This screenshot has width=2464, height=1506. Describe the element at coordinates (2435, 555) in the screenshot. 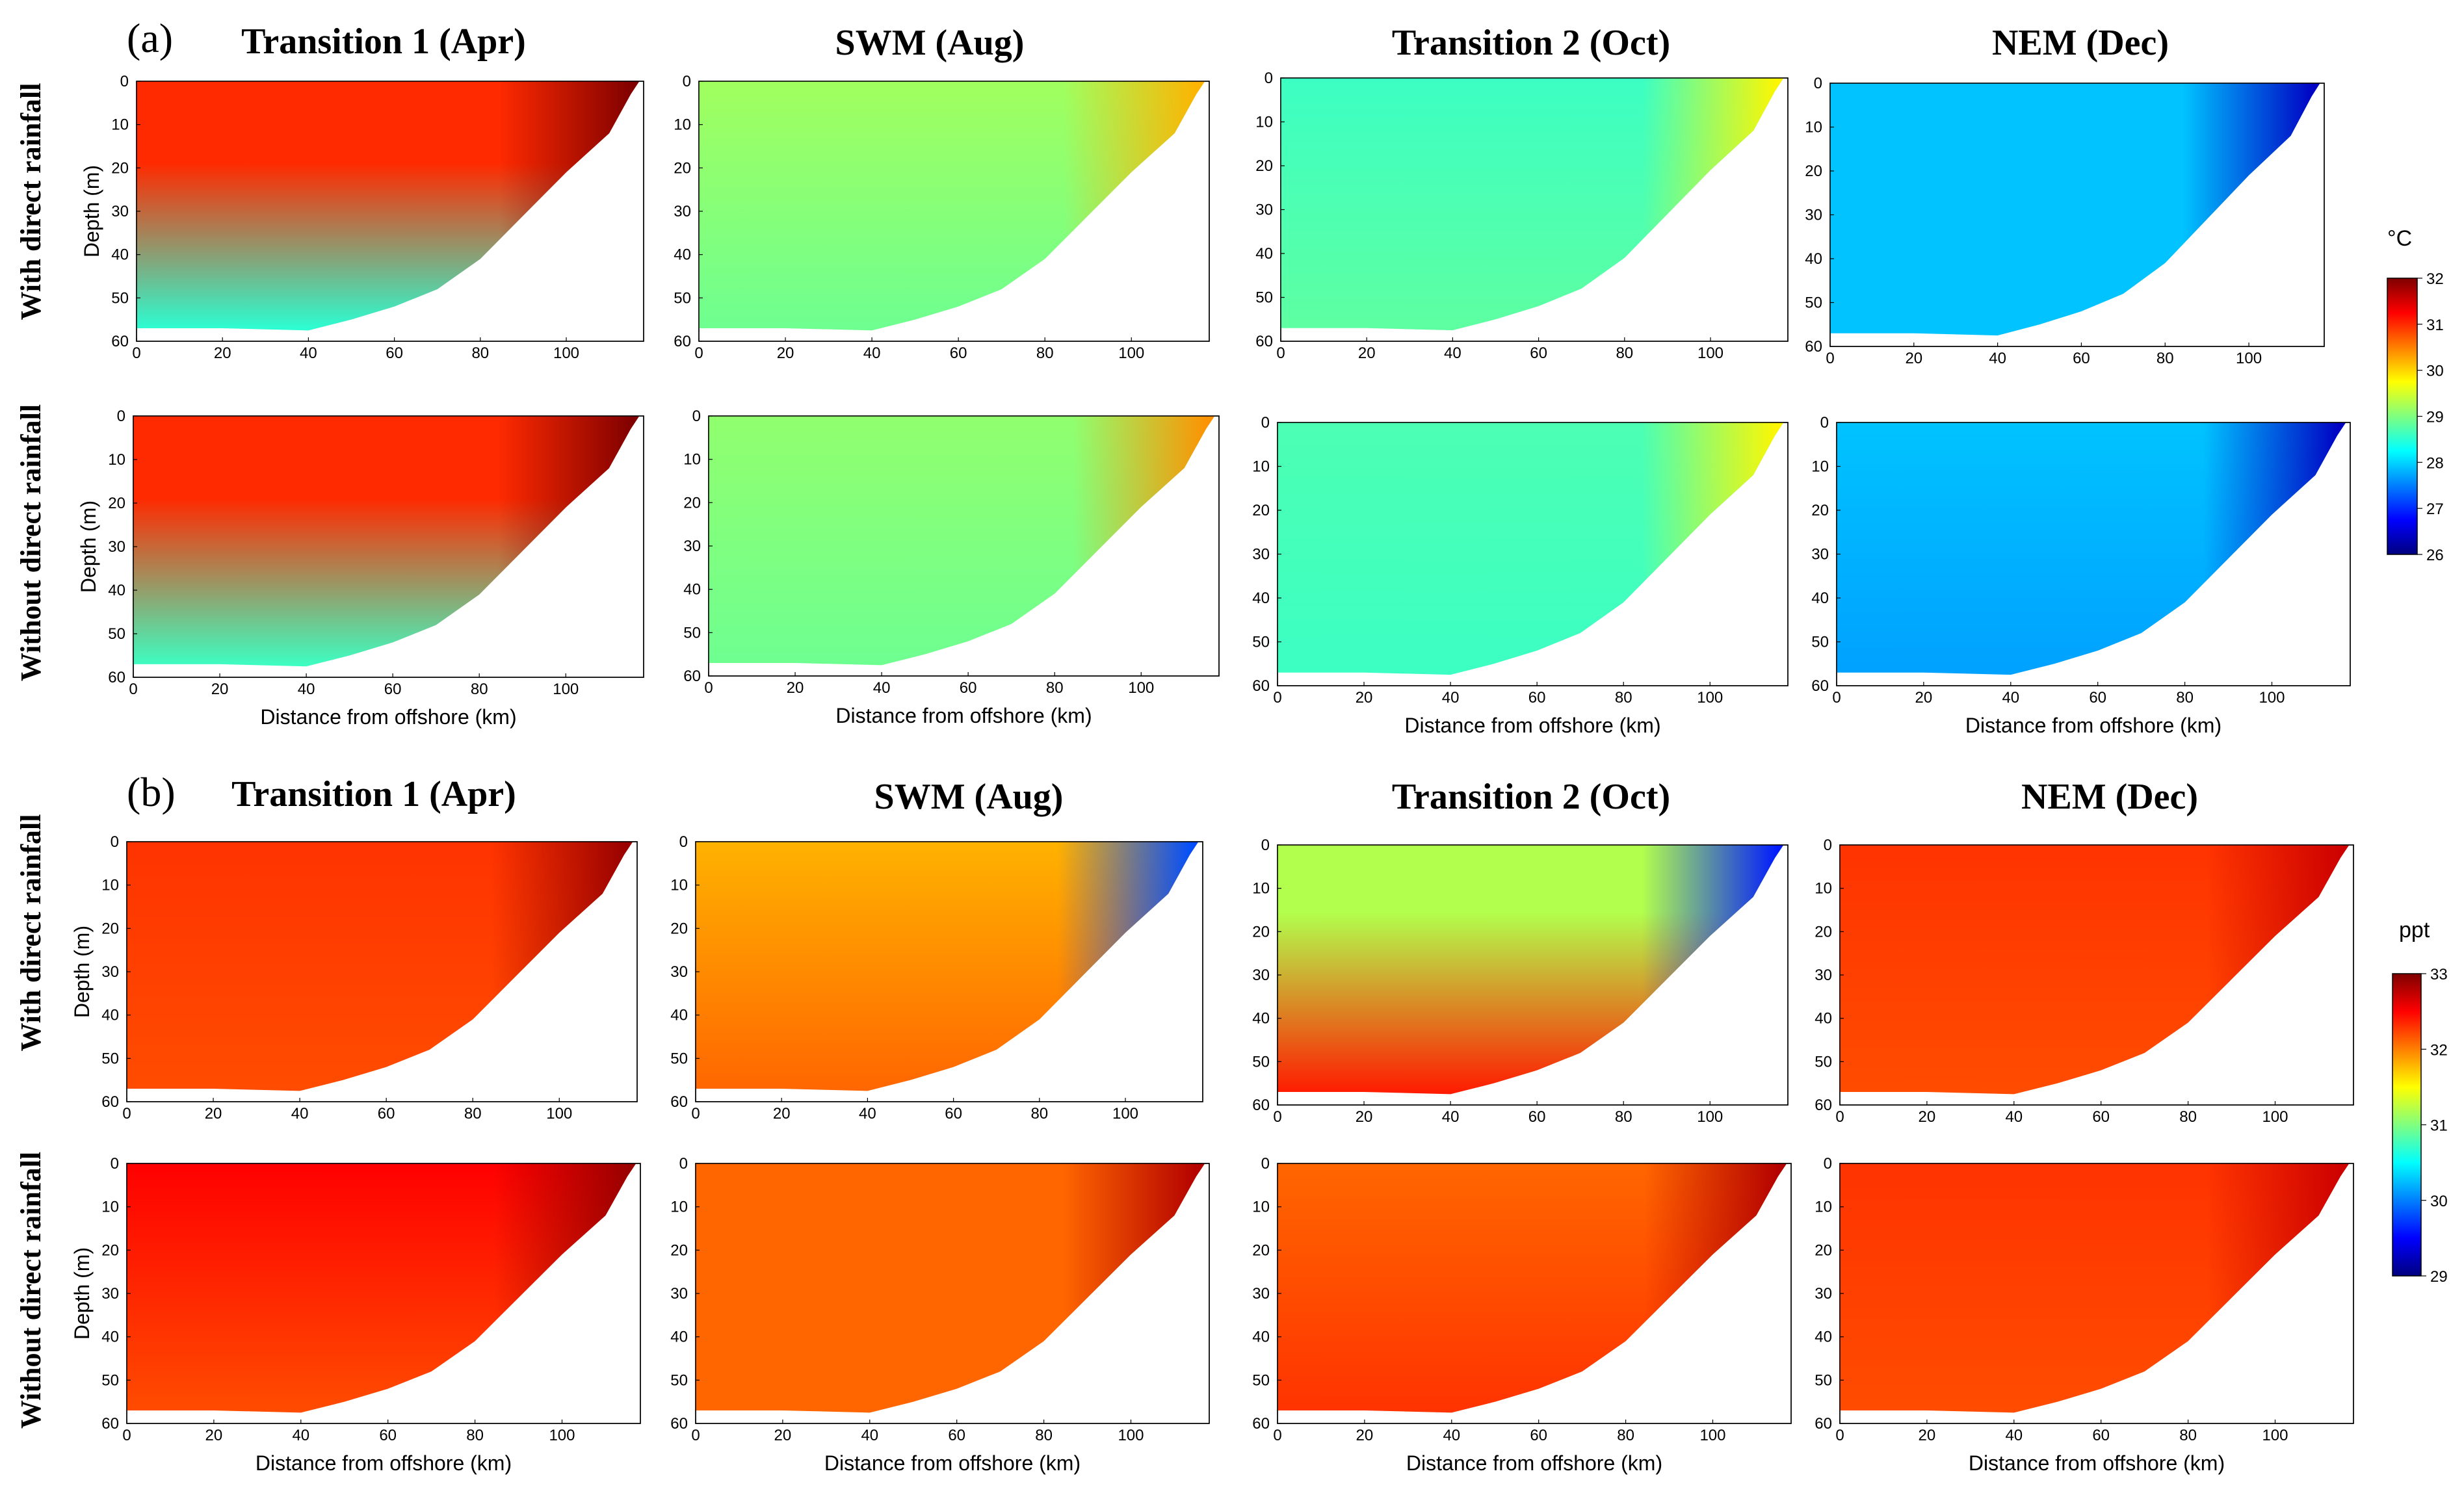

I see `cb-tick-label: 26` at that location.